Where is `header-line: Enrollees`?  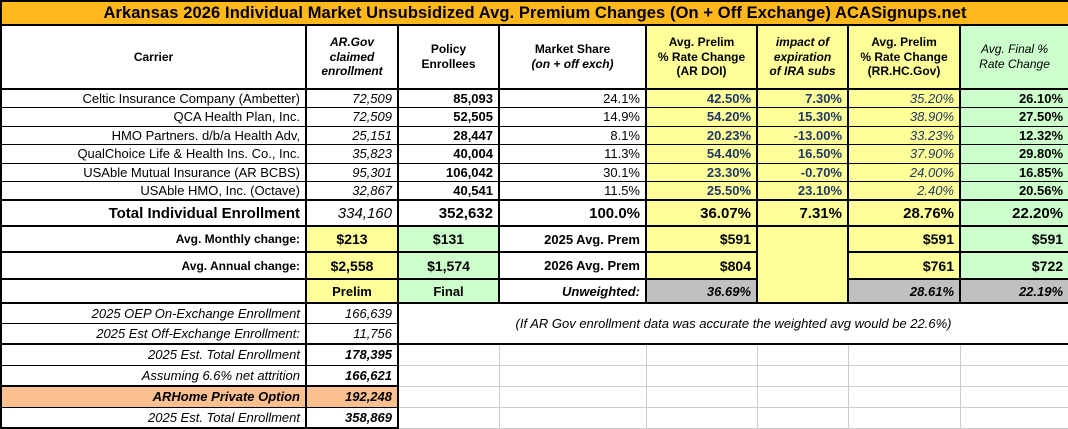 header-line: Enrollees is located at coordinates (448, 64).